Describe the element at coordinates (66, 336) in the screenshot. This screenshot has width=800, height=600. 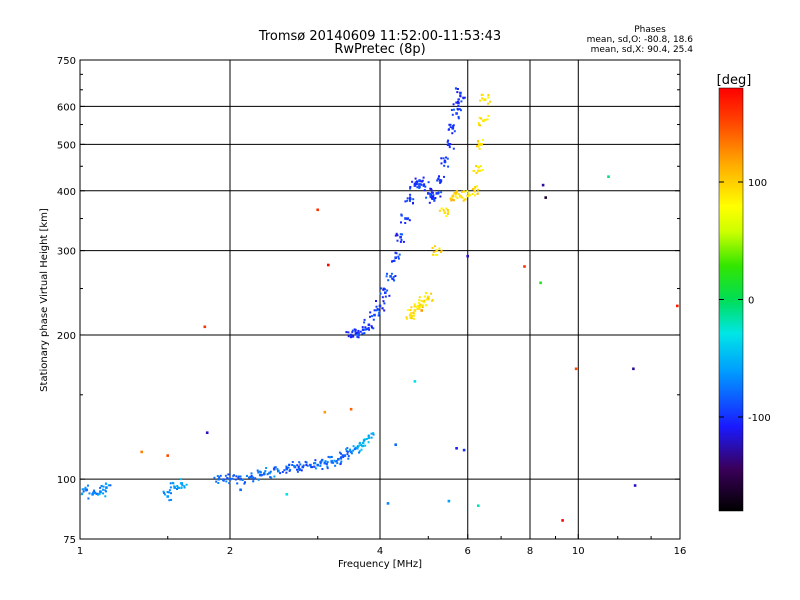
I see `y-tick-label: 200` at that location.